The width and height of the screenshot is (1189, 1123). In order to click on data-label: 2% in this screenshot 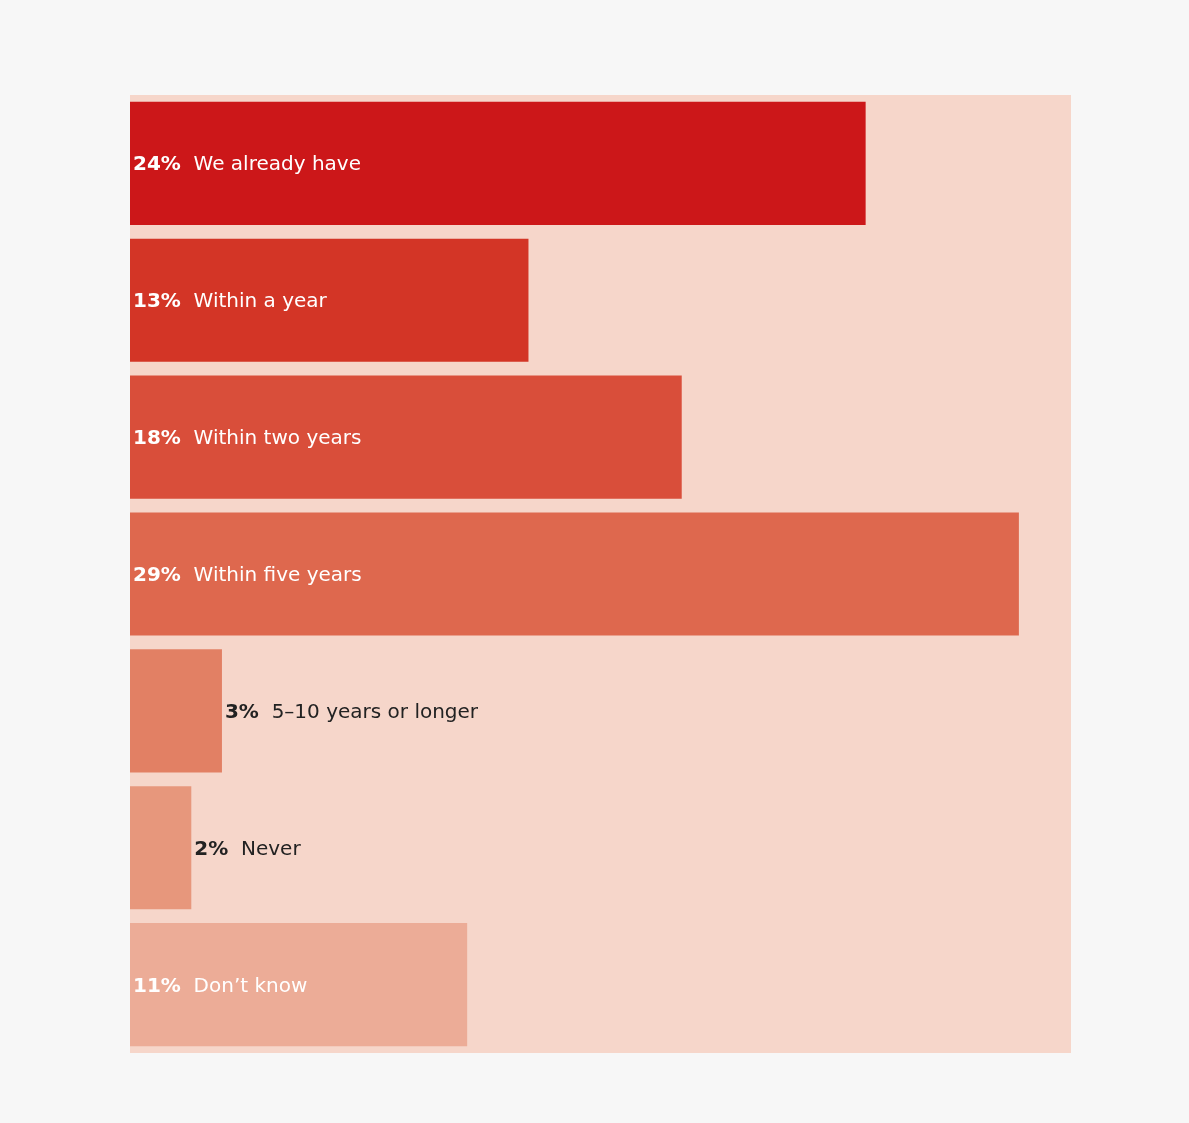, I will do `click(211, 847)`.